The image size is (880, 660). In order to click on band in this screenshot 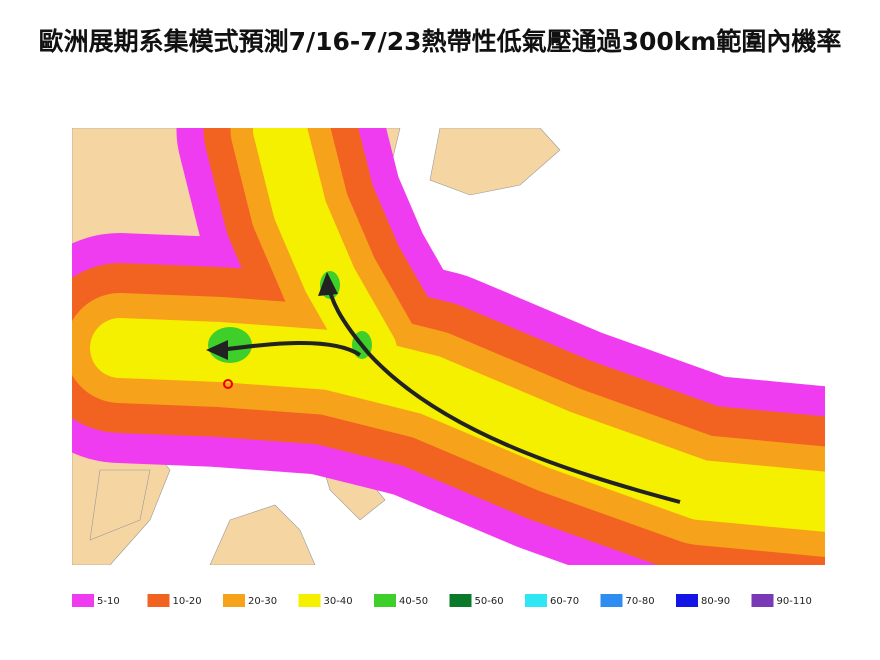, I will do `click(325, 252)`.